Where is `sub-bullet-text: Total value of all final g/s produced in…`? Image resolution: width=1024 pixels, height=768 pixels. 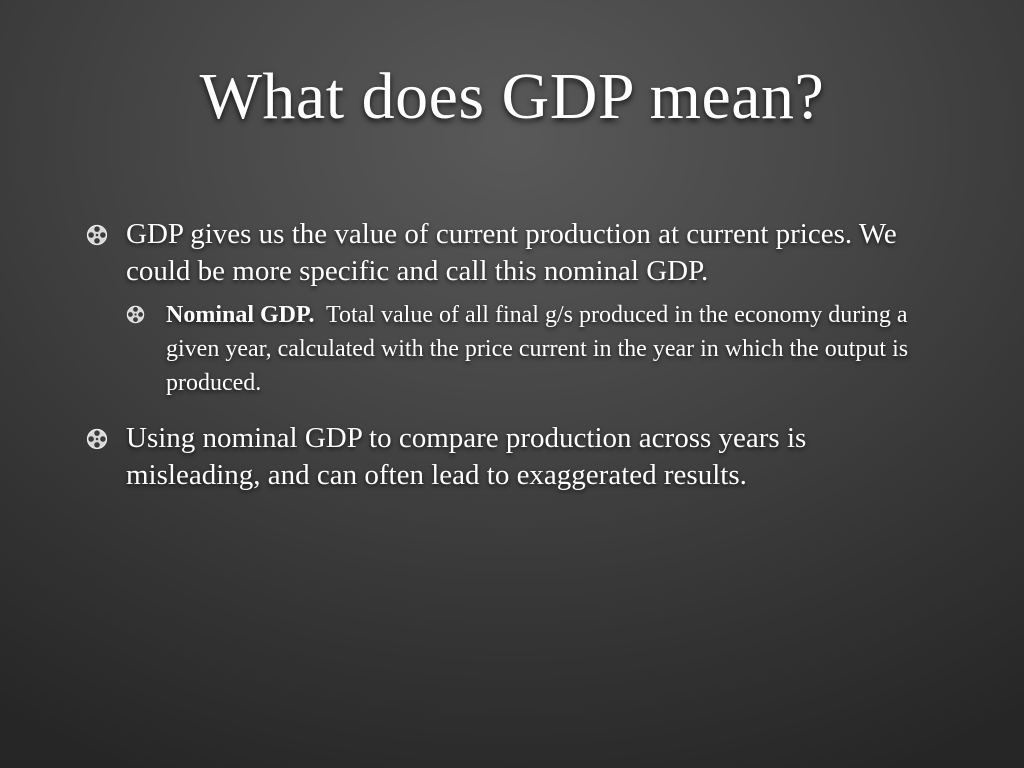 sub-bullet-text: Total value of all final g/s produced in… is located at coordinates (540, 349).